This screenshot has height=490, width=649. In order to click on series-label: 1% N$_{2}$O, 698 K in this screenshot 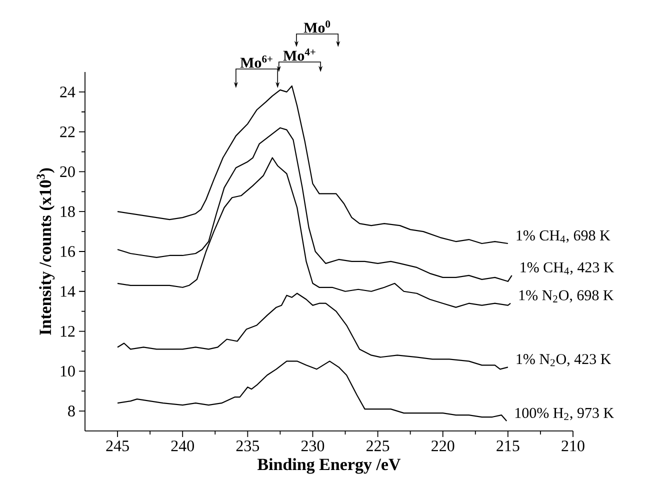, I will do `click(566, 296)`.